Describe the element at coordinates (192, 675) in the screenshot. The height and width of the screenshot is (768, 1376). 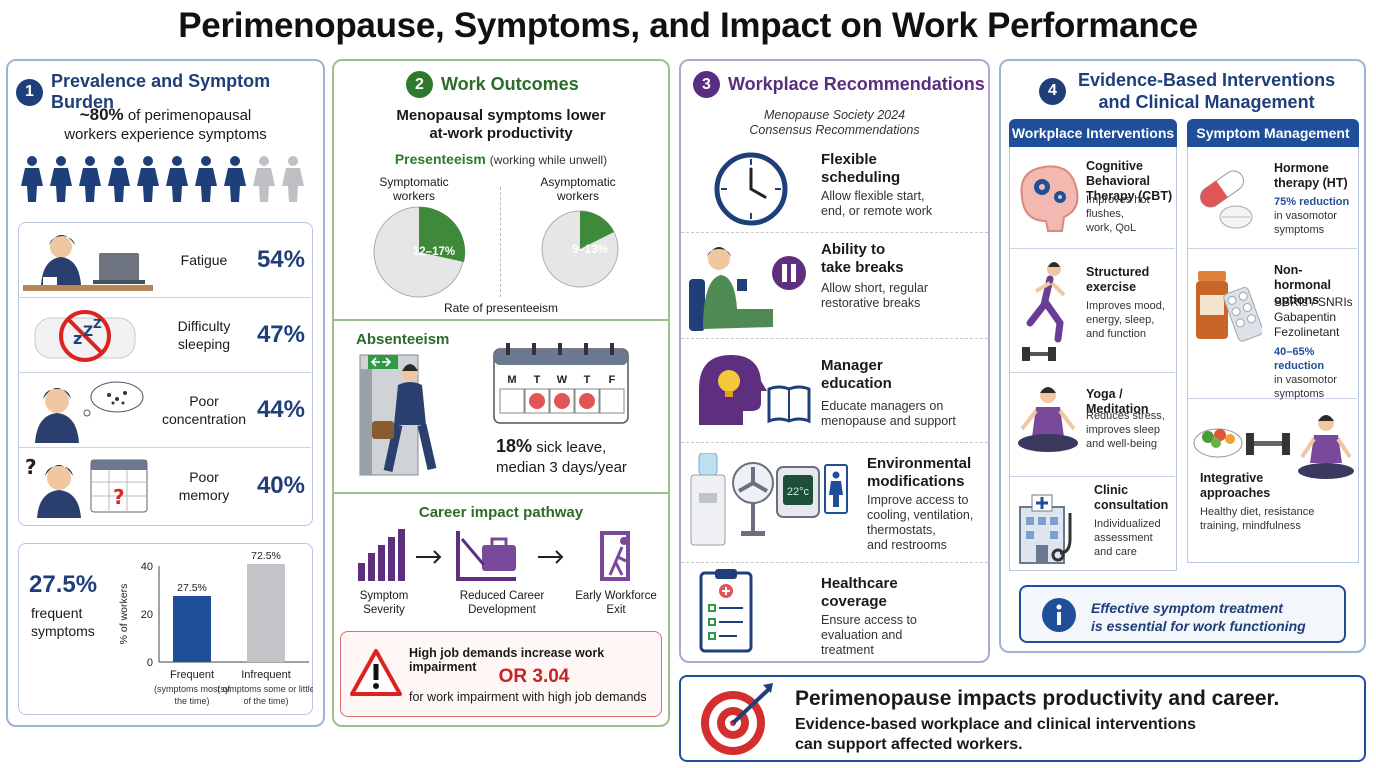
I see `category-label: Frequent` at that location.